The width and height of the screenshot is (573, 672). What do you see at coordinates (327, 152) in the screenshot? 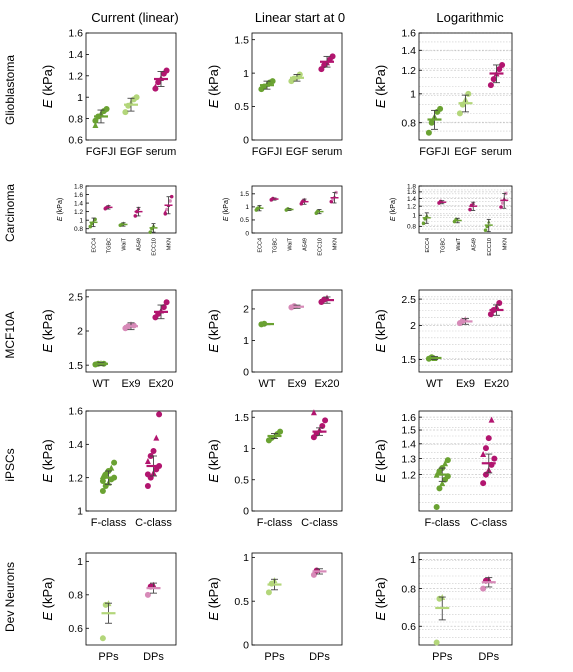
I see `x-tick-label: serum` at bounding box center [327, 152].